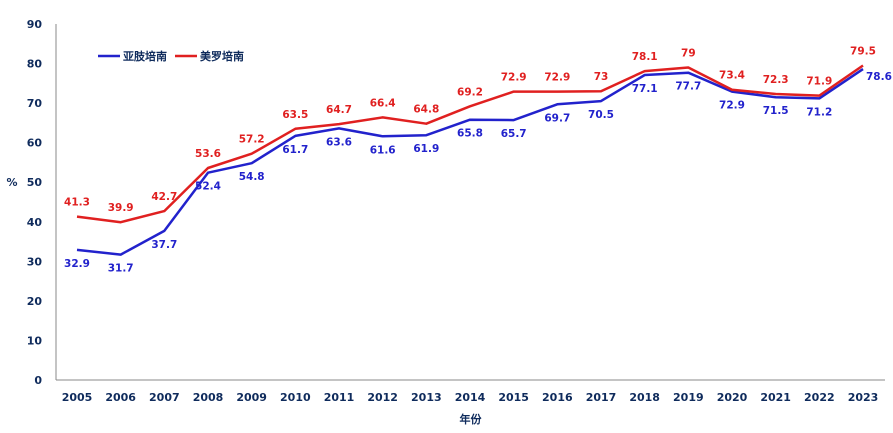 The height and width of the screenshot is (433, 893). What do you see at coordinates (426, 397) in the screenshot?
I see `x-tick-label: 2013` at bounding box center [426, 397].